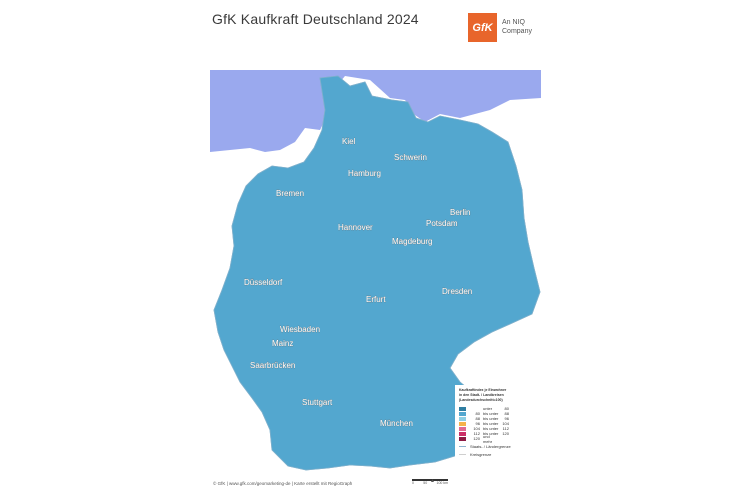 This screenshot has width=750, height=500. Describe the element at coordinates (396, 423) in the screenshot. I see `city-label: München` at that location.